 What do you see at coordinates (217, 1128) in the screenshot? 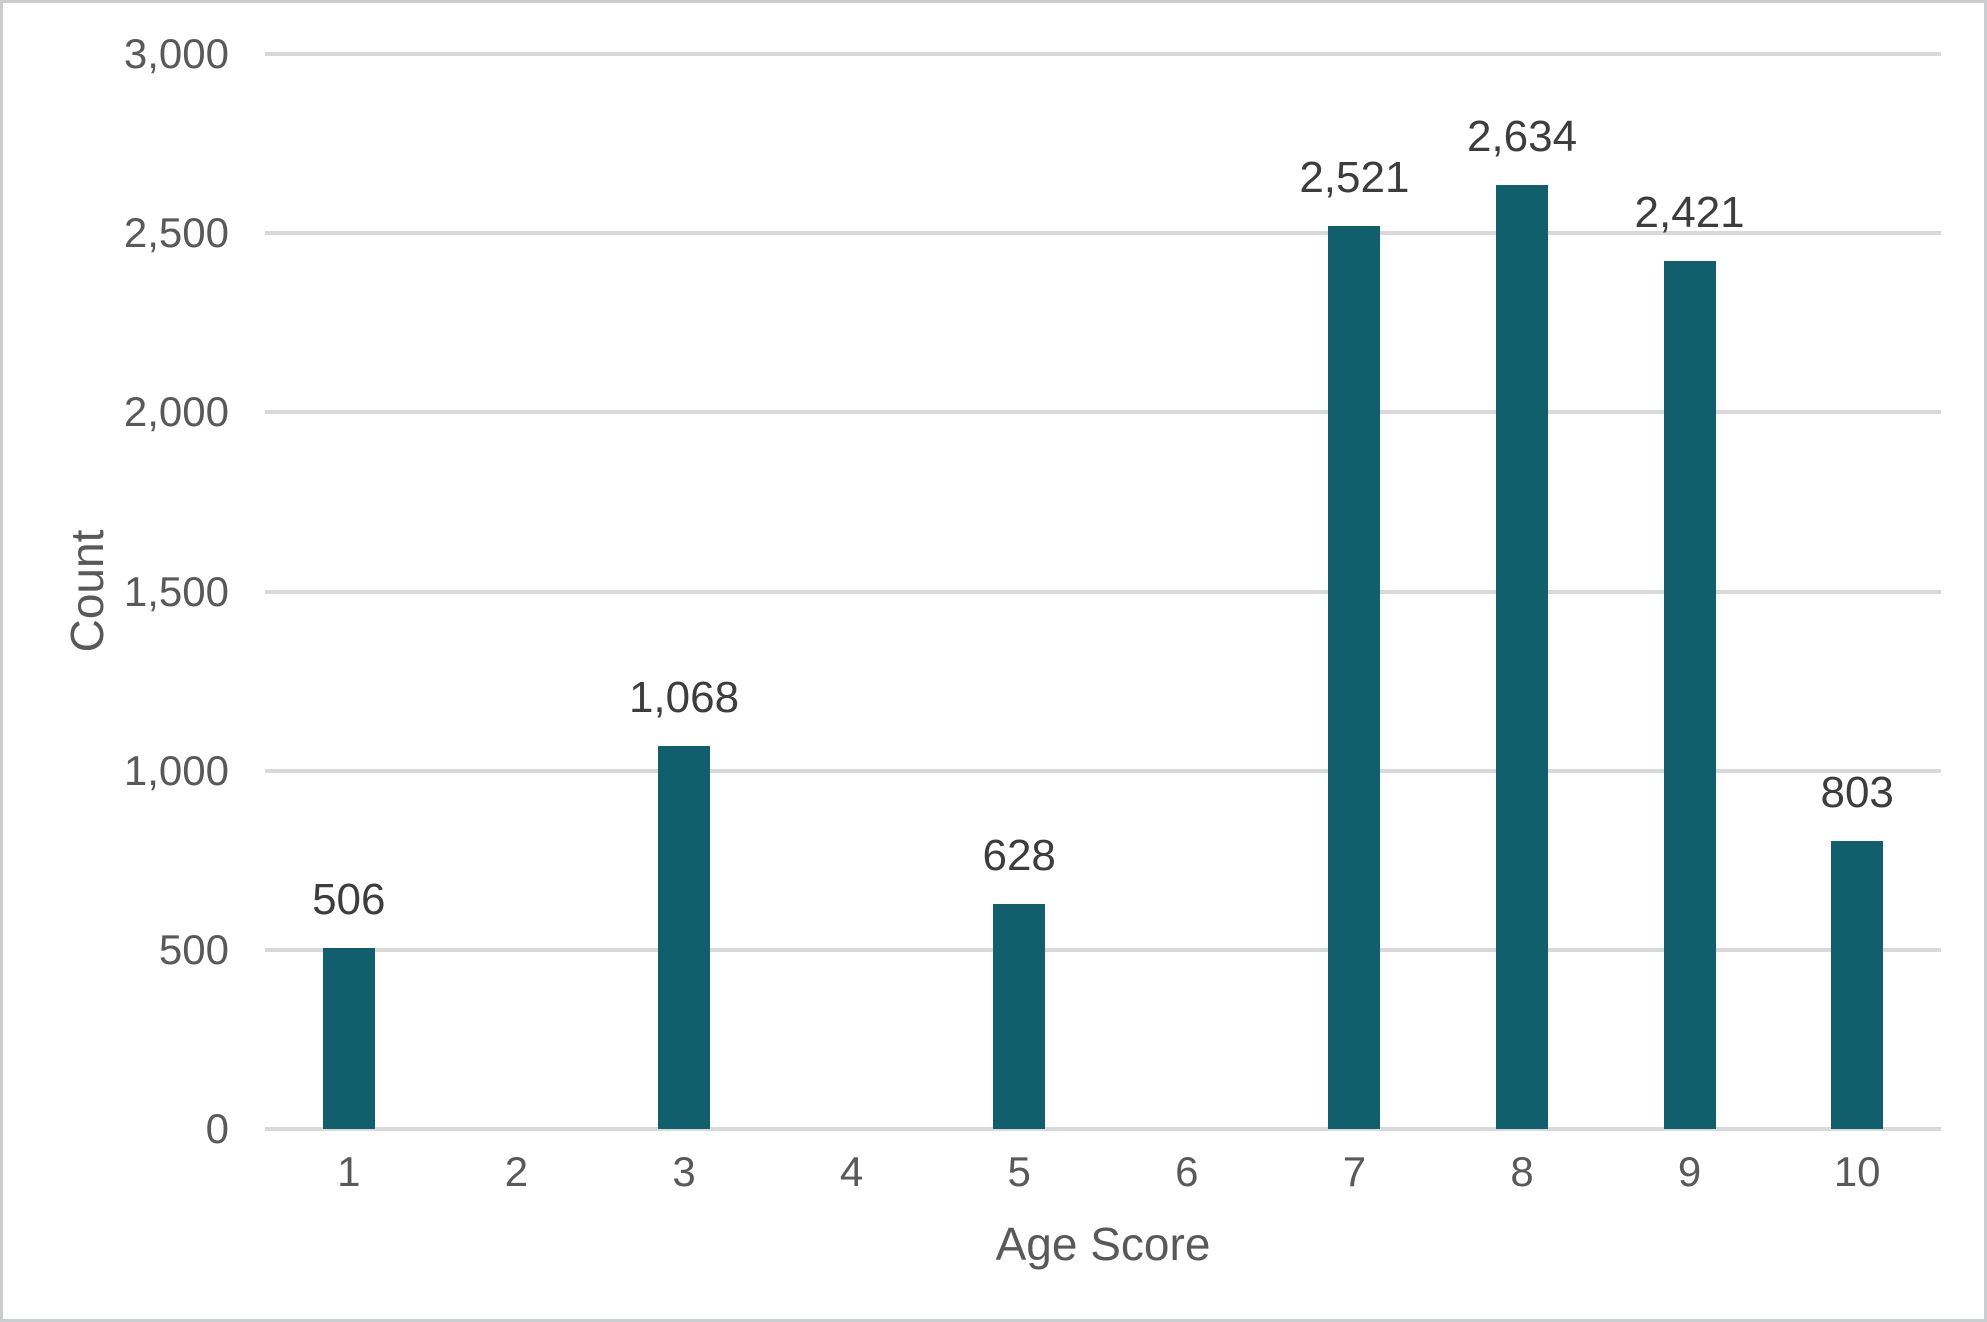
I see `y-tick-label: 0` at bounding box center [217, 1128].